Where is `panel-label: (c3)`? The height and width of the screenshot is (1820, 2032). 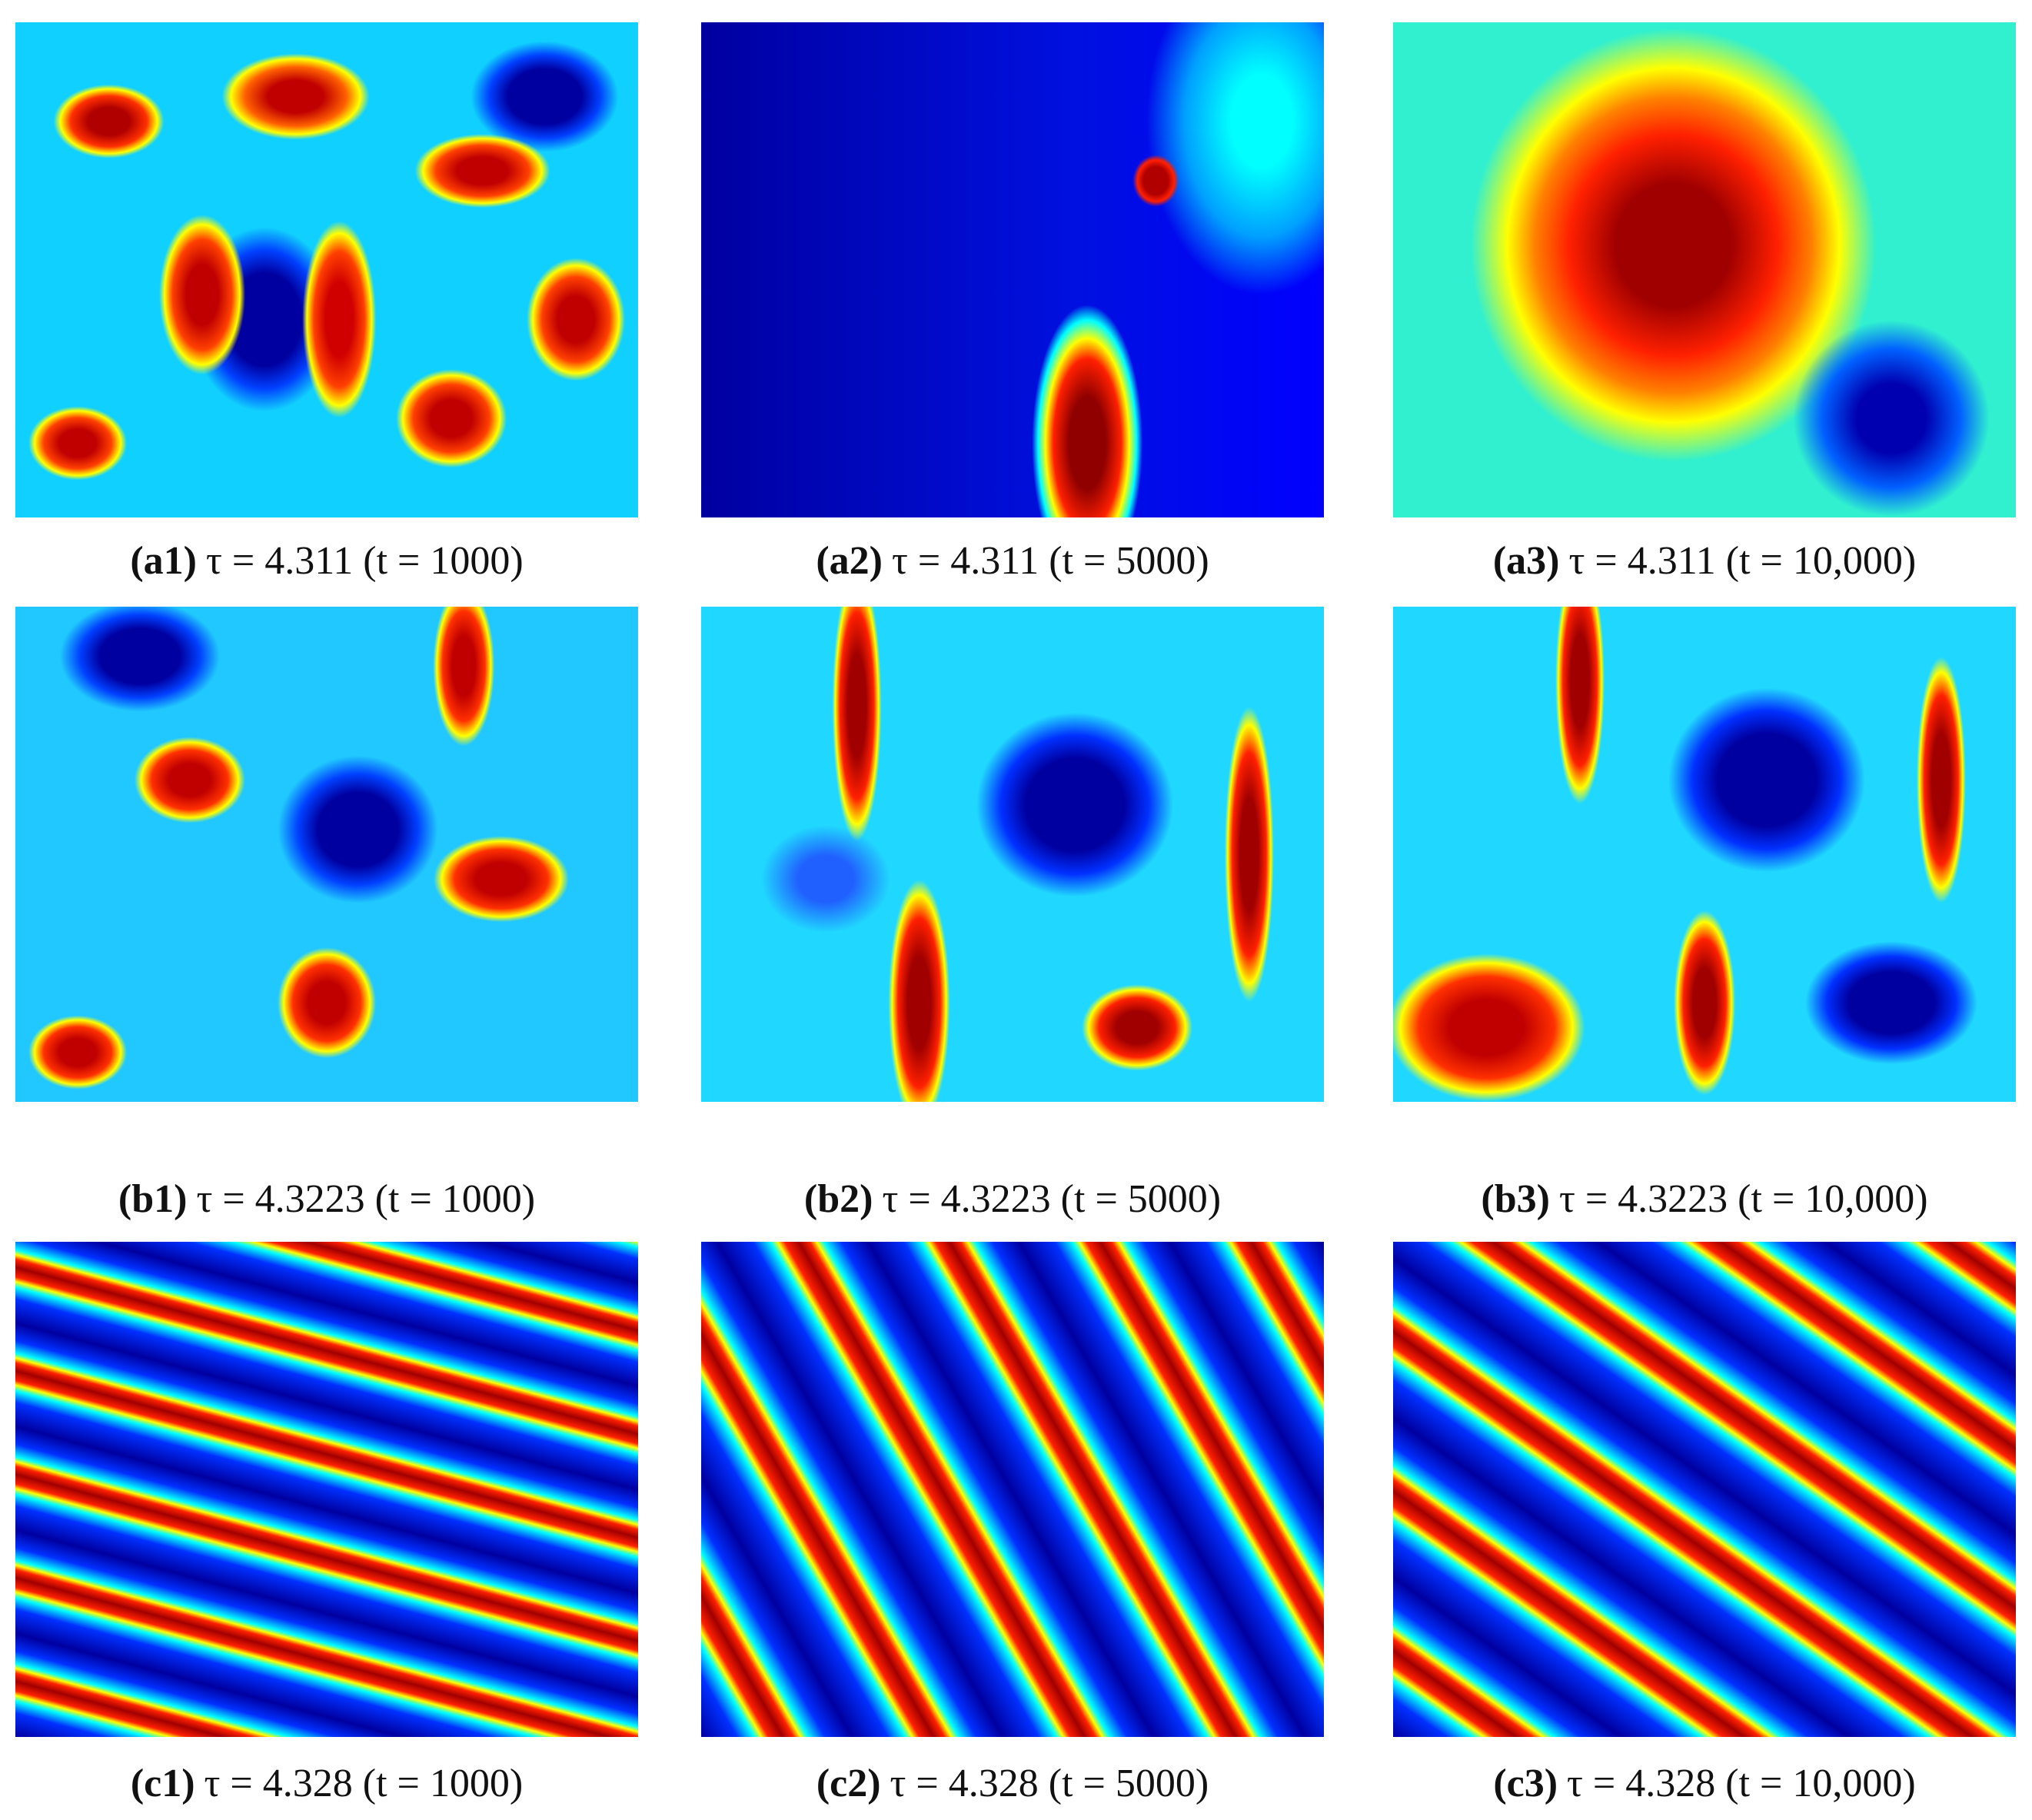 panel-label: (c3) is located at coordinates (1525, 1783).